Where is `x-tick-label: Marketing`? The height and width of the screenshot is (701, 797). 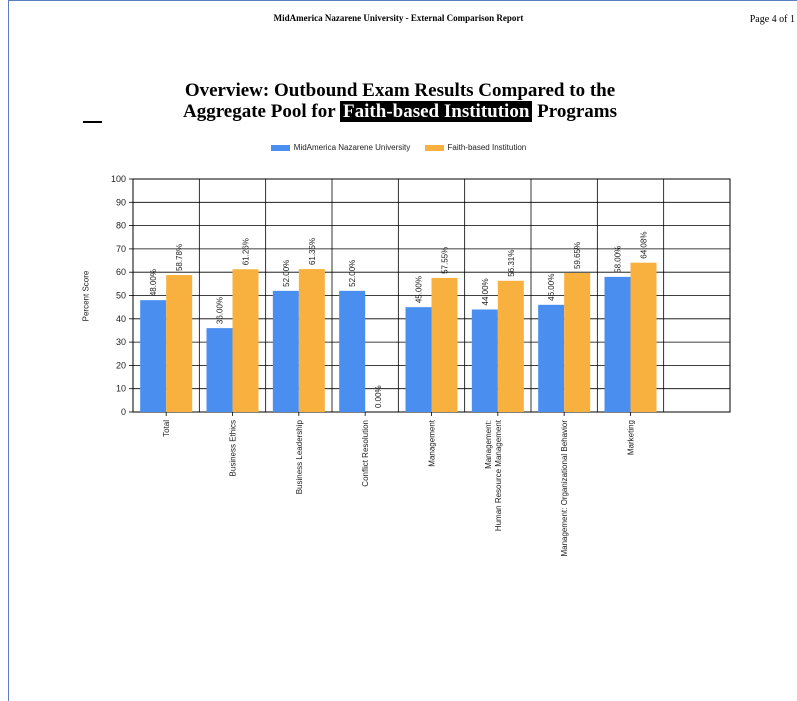 x-tick-label: Marketing is located at coordinates (631, 437).